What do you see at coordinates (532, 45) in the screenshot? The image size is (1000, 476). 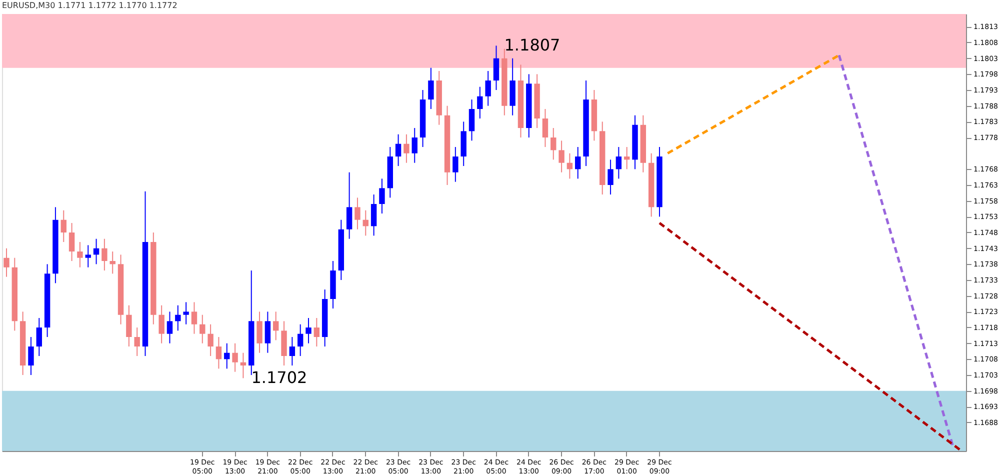 I see `annotation: 1.1807` at bounding box center [532, 45].